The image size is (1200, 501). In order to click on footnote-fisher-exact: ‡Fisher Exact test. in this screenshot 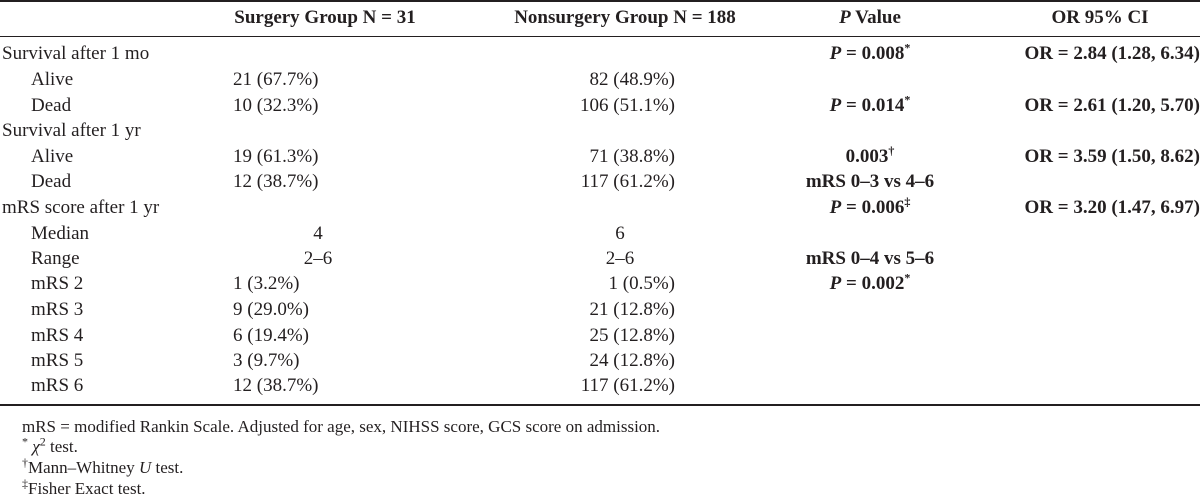, I will do `click(84, 487)`.